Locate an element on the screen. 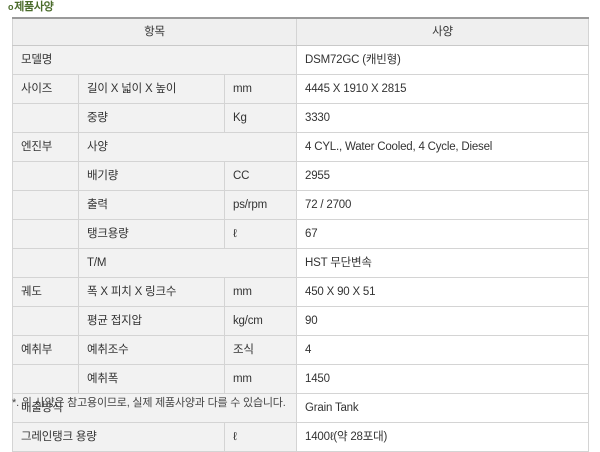  table-row: 중량 Kg 3330 is located at coordinates (301, 118).